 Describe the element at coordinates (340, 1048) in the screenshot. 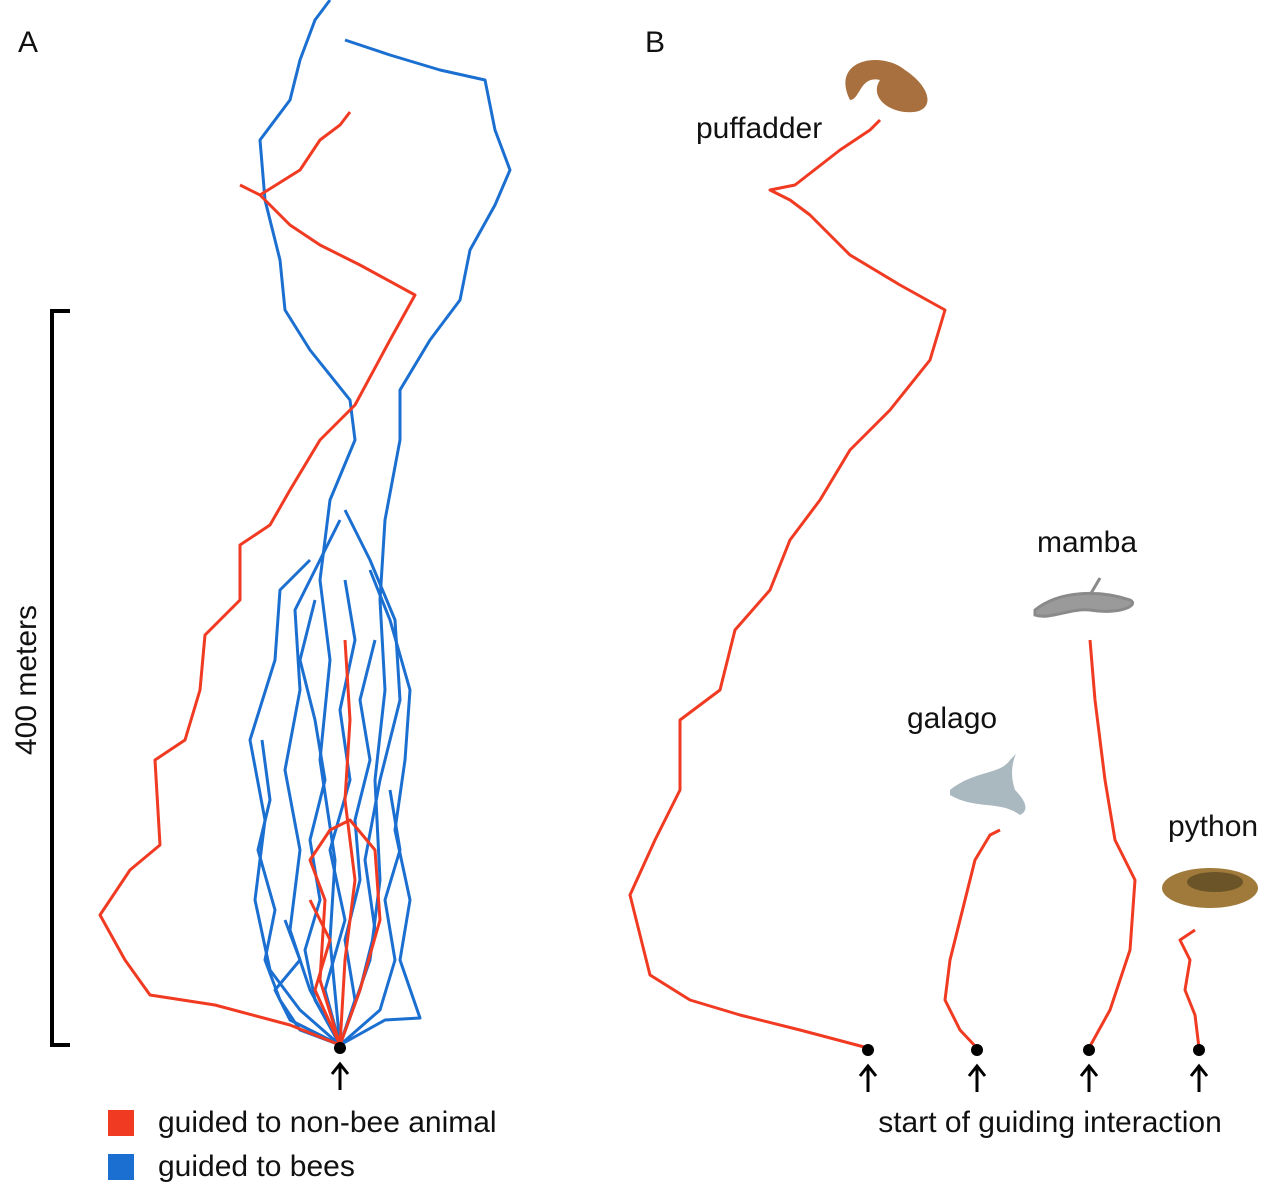

I see `start-point` at that location.